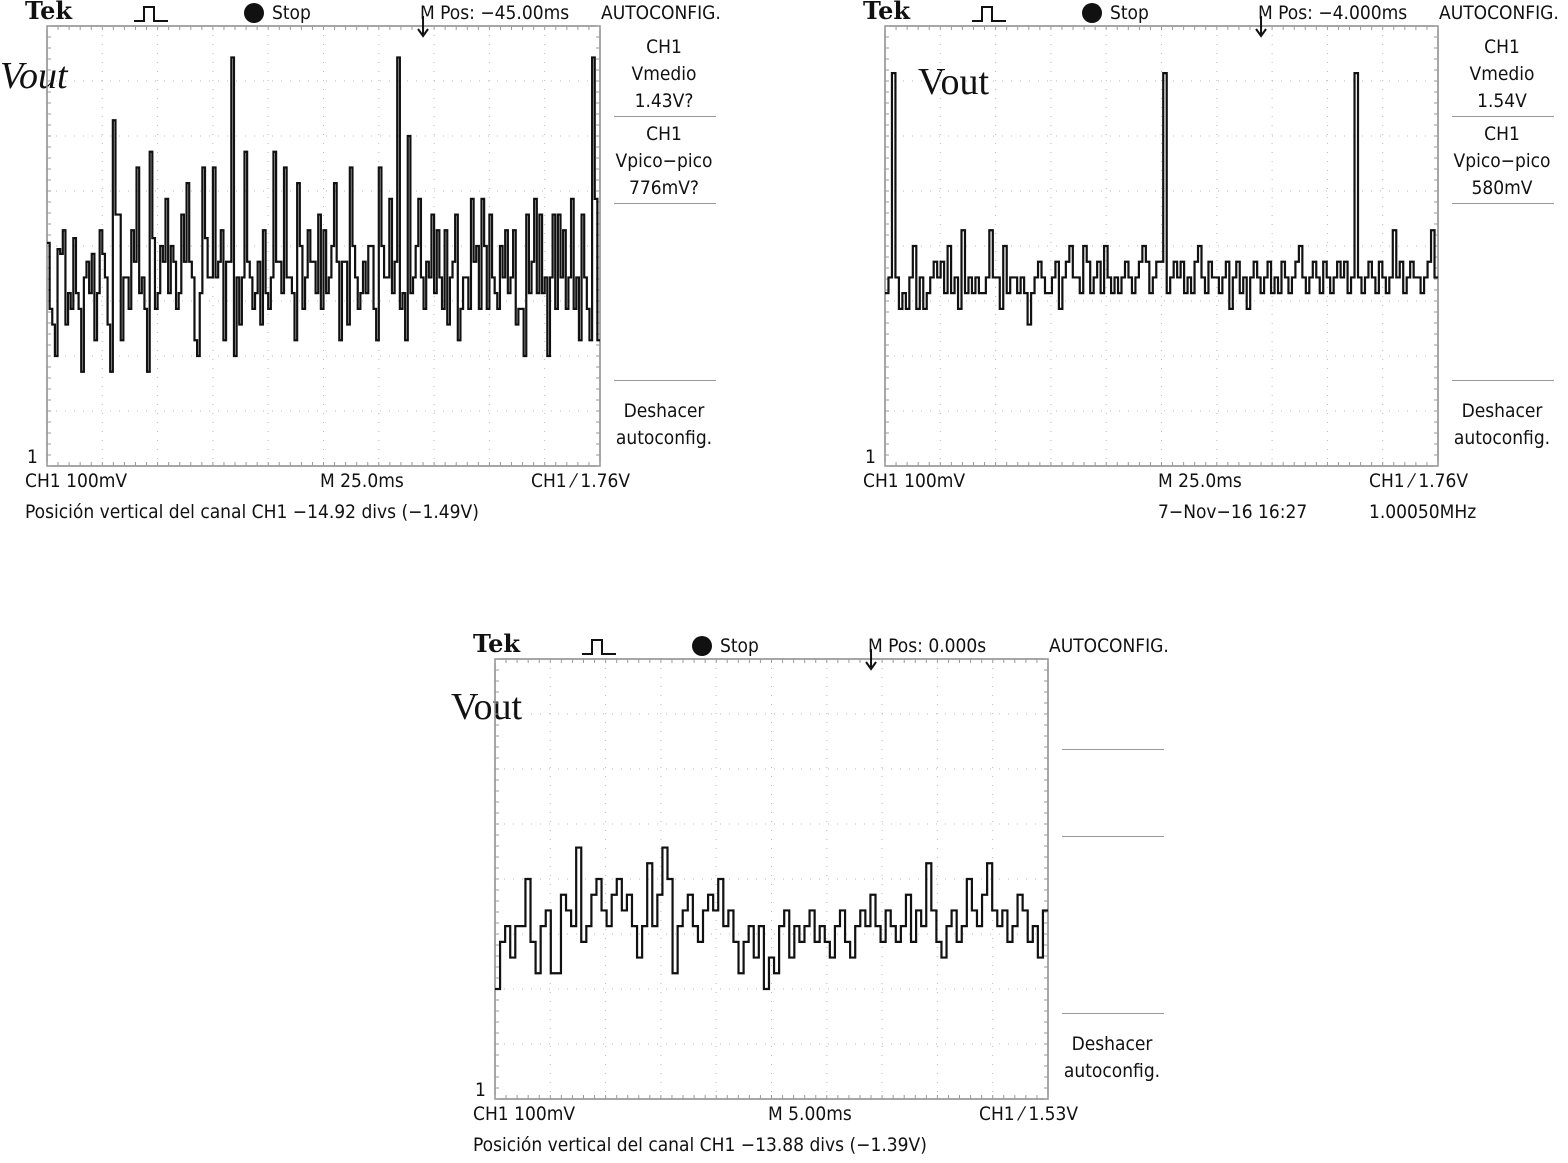 Image resolution: width=1568 pixels, height=1163 pixels. I want to click on timestamp: 7−Nov−16 16:27, so click(1233, 512).